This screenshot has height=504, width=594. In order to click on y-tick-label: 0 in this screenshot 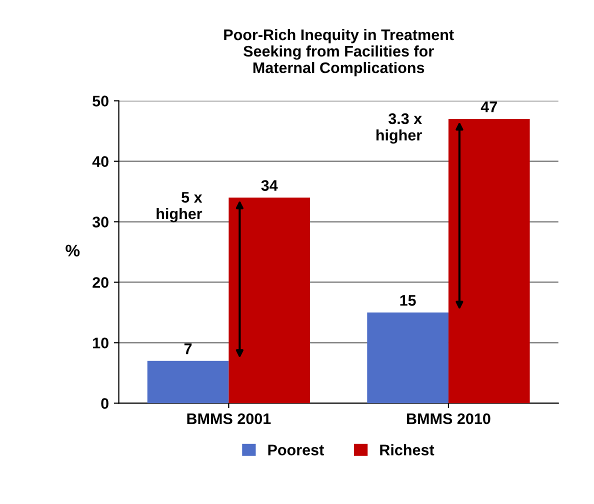, I will do `click(104, 403)`.